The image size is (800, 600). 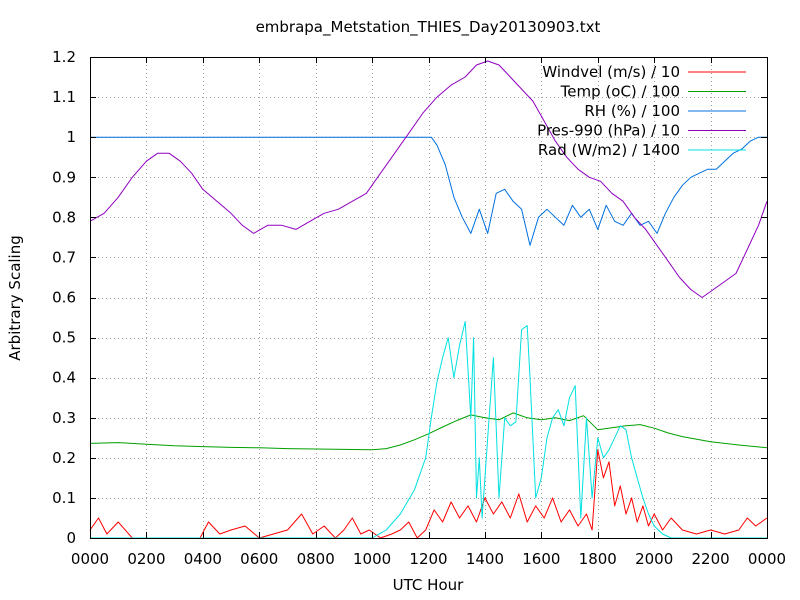 I want to click on y-tick-label: 0.6, so click(x=64, y=298).